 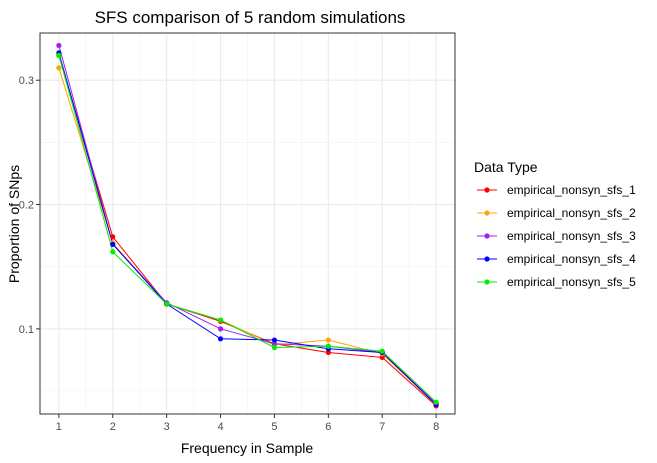 What do you see at coordinates (571, 282) in the screenshot?
I see `legend-label: empirical_nonsyn_sfs_5` at bounding box center [571, 282].